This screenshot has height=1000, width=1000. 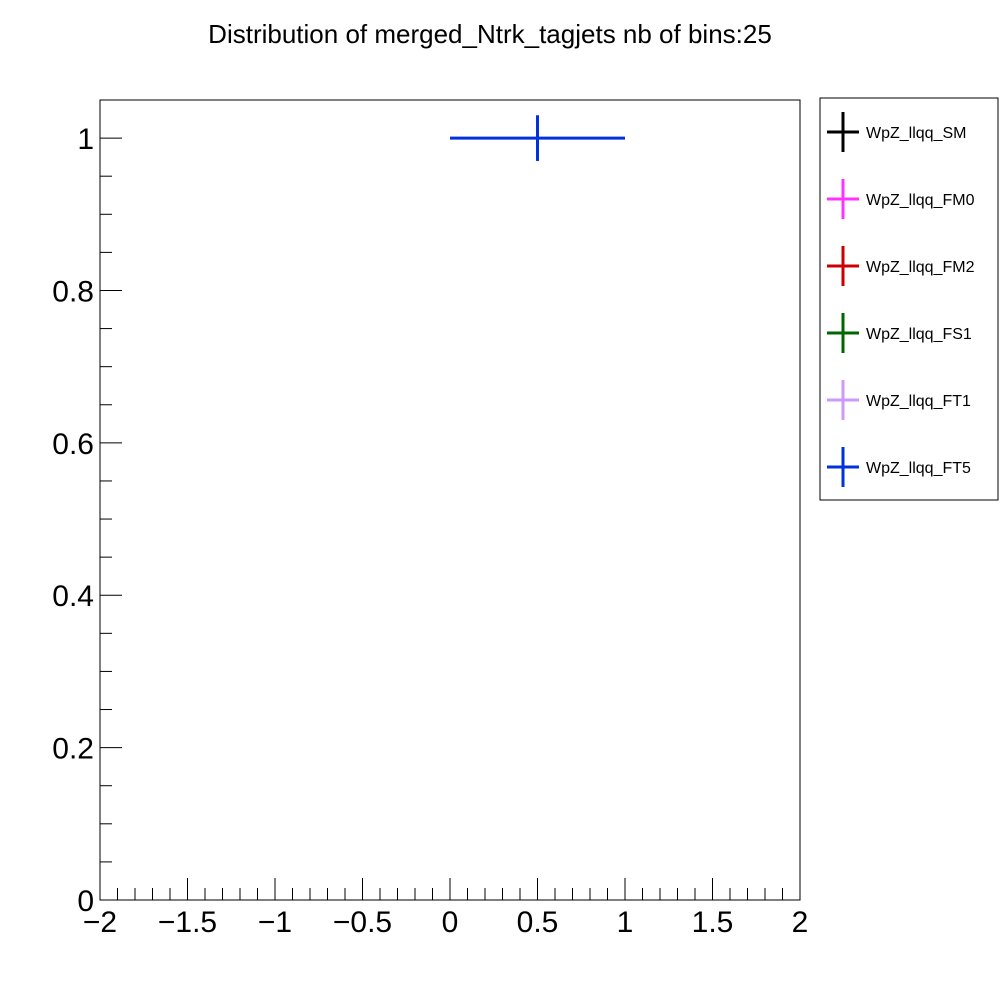 I want to click on y-tick-label: 0, so click(x=85, y=901).